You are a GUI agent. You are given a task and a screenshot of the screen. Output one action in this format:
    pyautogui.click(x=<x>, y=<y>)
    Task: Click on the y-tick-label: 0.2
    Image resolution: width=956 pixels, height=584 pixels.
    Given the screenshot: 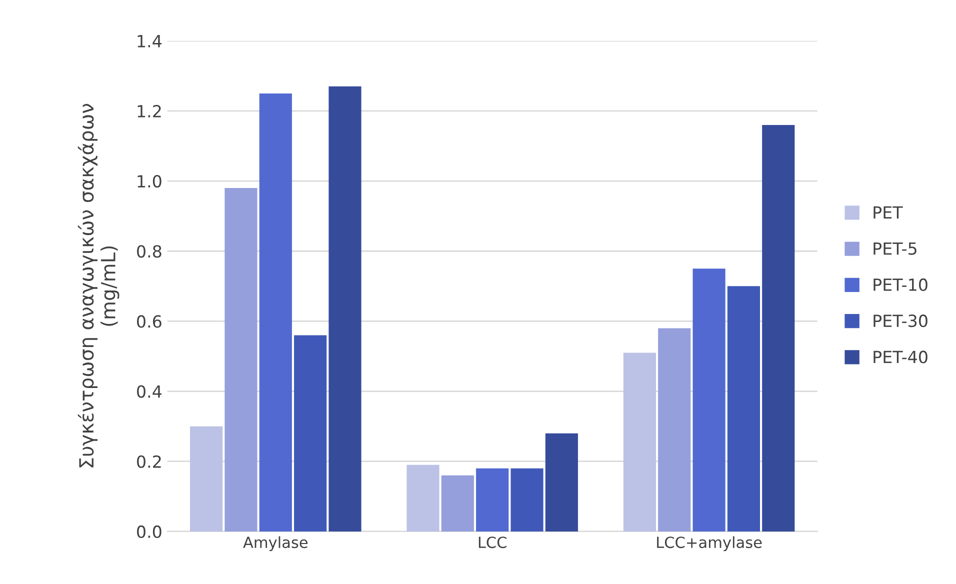 What is the action you would take?
    pyautogui.click(x=149, y=461)
    